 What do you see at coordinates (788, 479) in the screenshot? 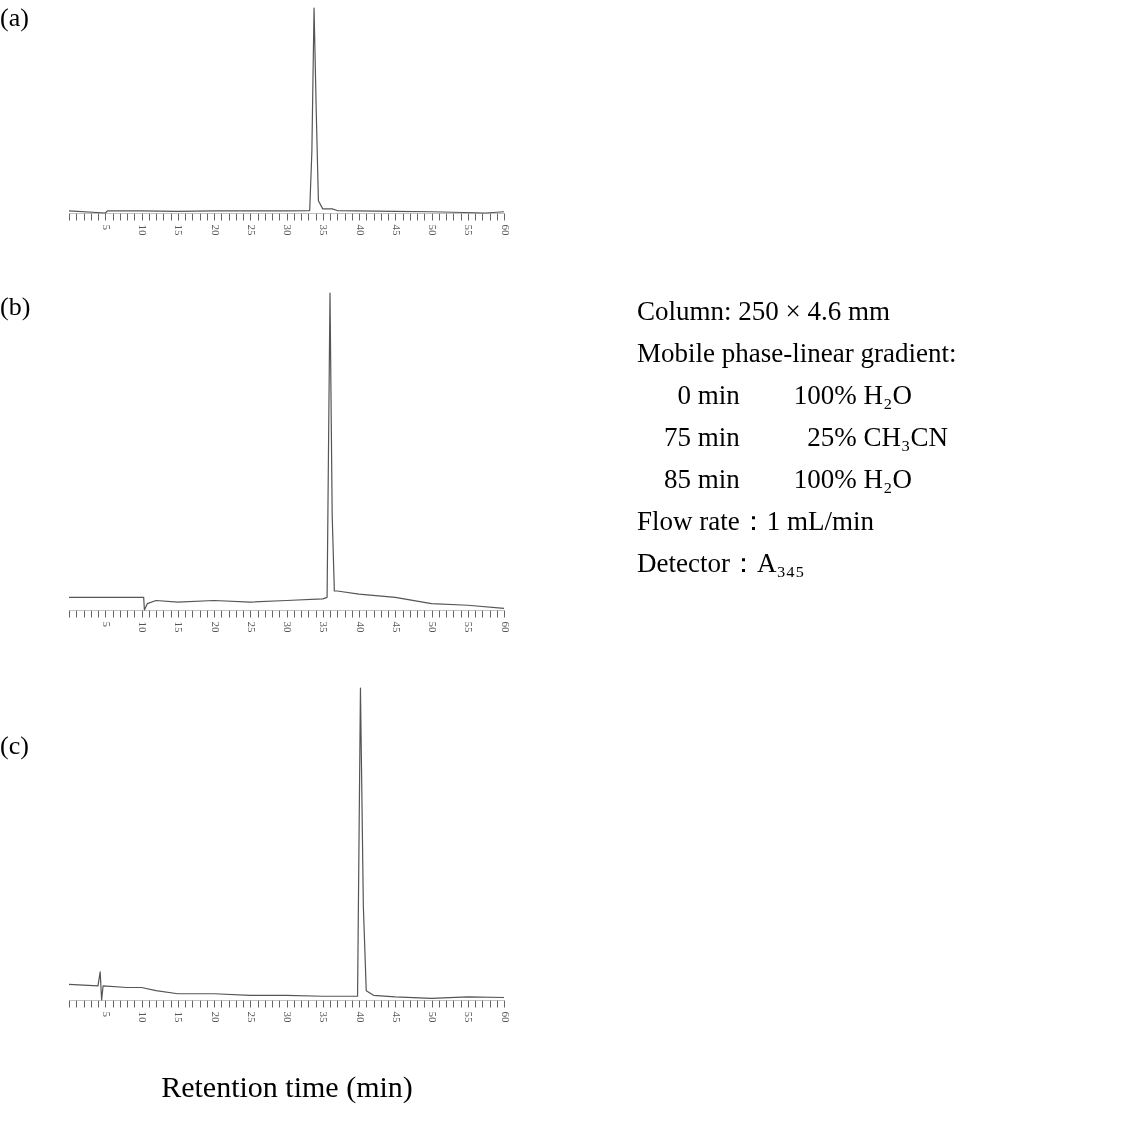
I see `text: 85 min 100% H₂O` at bounding box center [788, 479].